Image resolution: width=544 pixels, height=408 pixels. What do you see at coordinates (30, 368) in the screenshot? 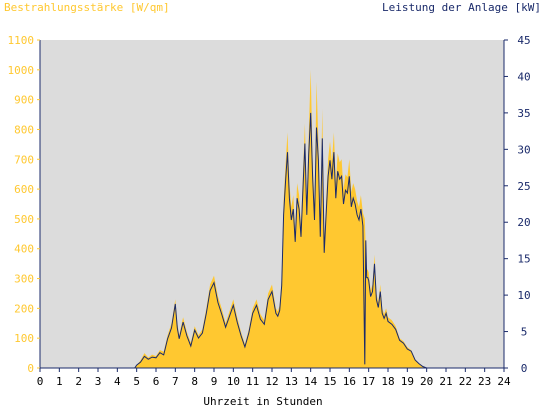
I see `left-tick-label: 0` at bounding box center [30, 368].